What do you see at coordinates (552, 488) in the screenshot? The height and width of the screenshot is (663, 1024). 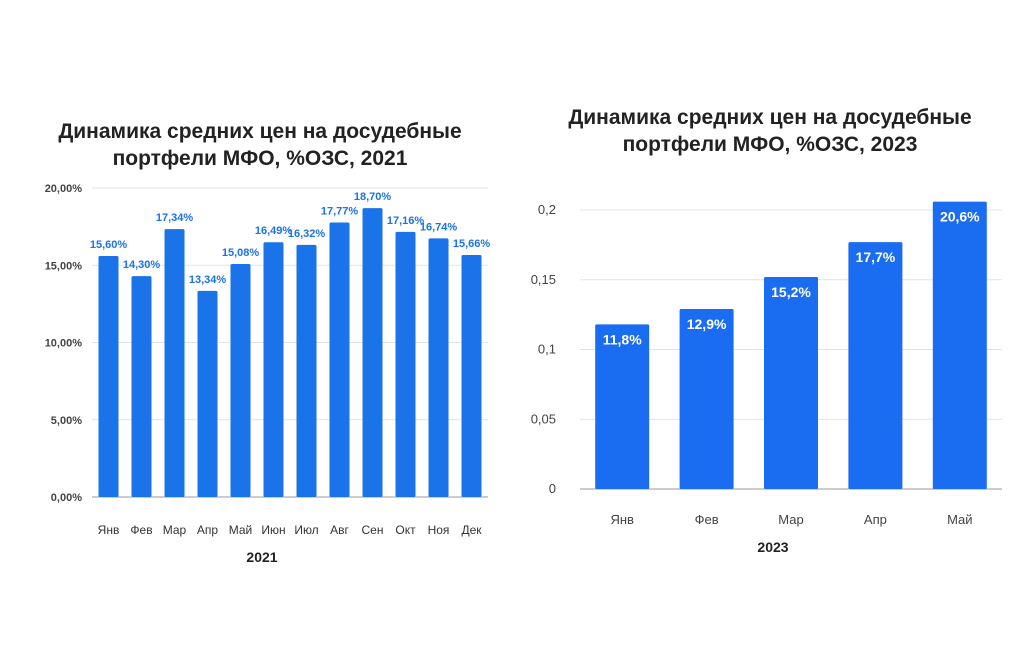 I see `chart-2023-y-tick-label: 0` at bounding box center [552, 488].